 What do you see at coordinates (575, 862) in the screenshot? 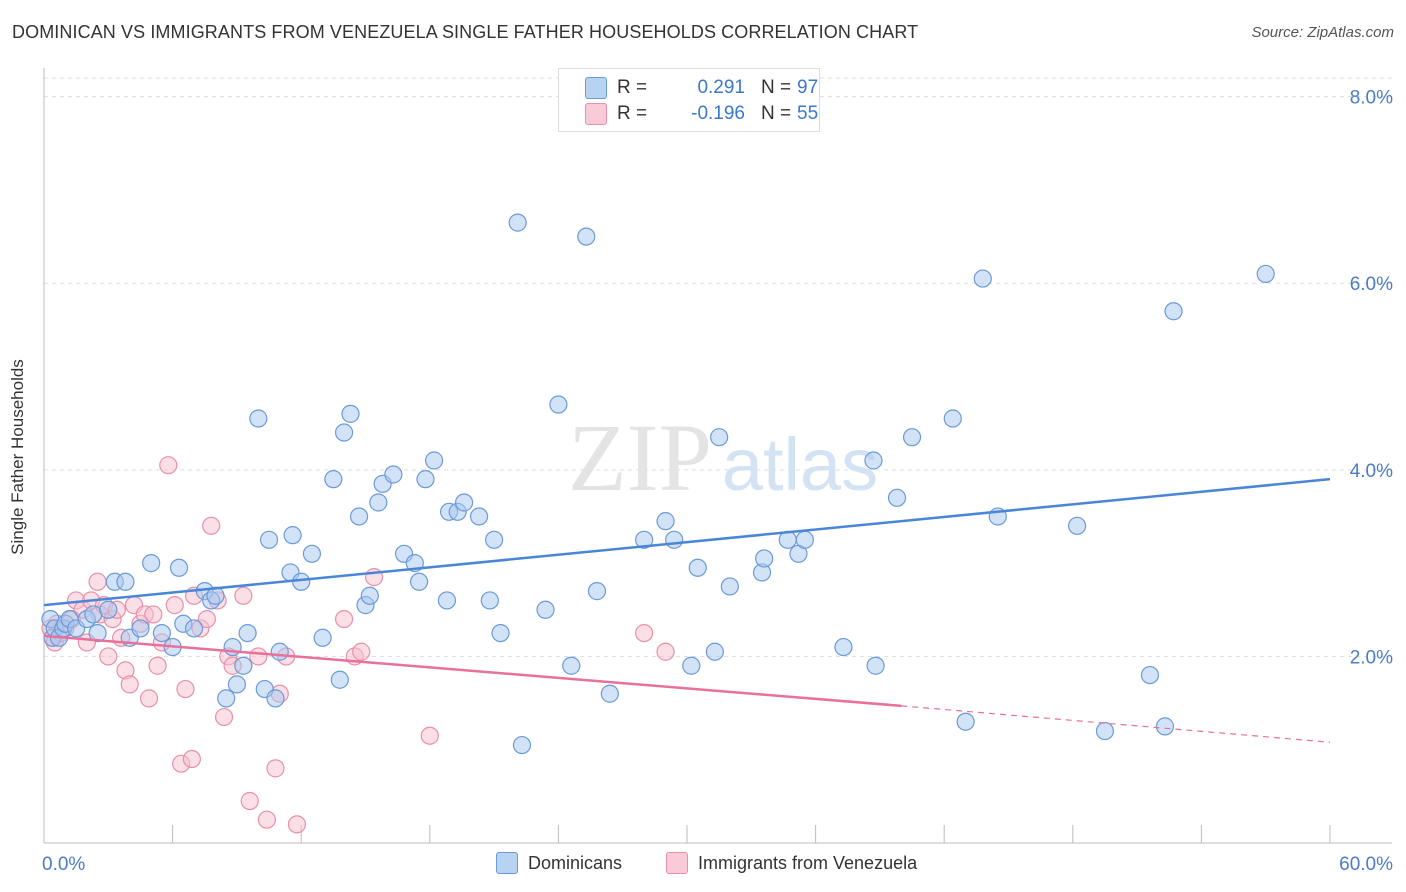
I see `legend-label-dominicans: Dominicans` at bounding box center [575, 862].